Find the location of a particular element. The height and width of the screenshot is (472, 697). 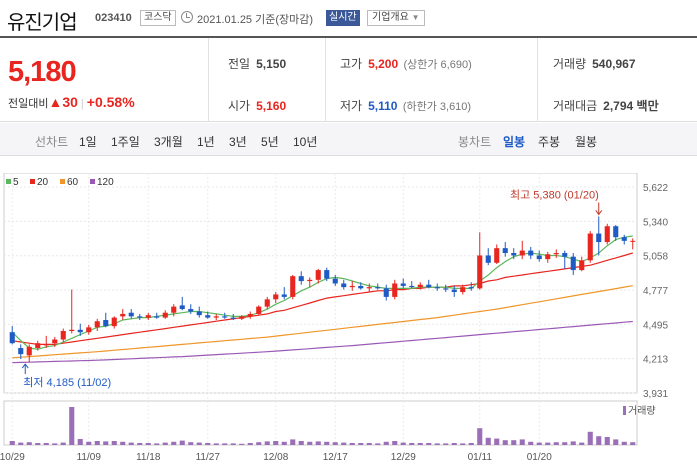

x-tick-label: 11/27 is located at coordinates (208, 457).